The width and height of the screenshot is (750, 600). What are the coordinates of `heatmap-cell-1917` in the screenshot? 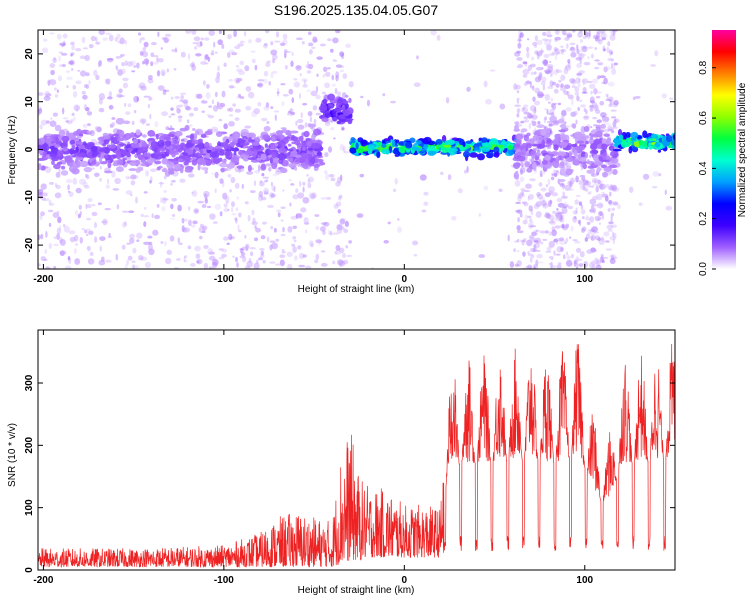 It's located at (449, 177).